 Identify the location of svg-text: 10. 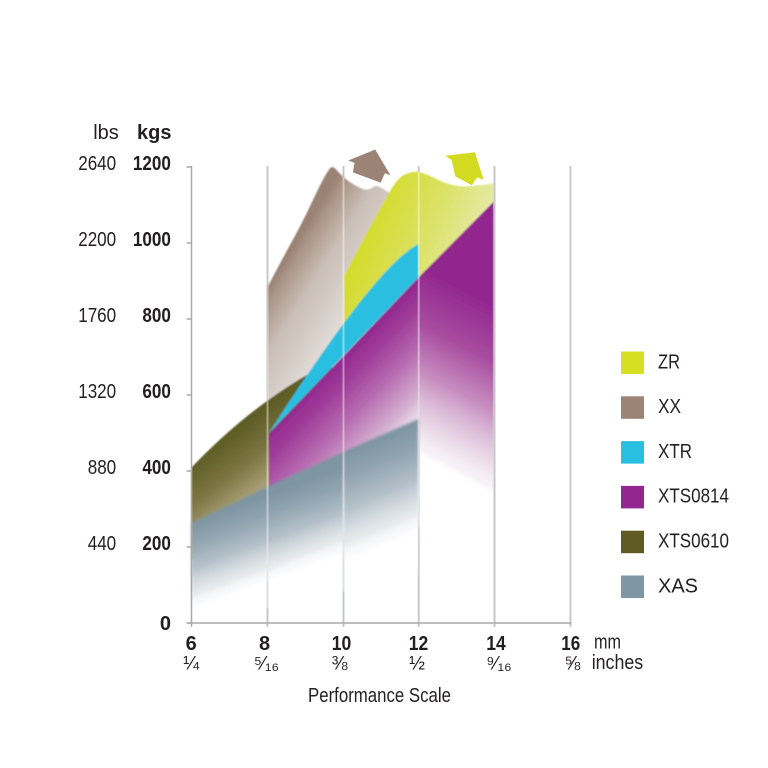
(342, 644).